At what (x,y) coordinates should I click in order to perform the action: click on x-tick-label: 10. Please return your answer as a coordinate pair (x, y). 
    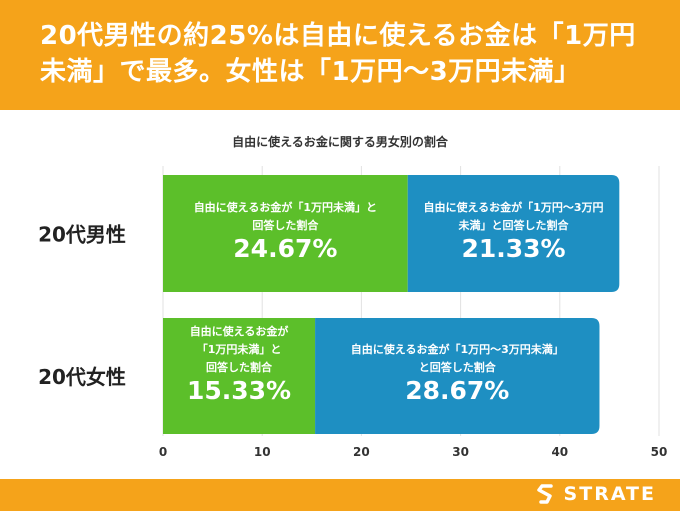
    Looking at the image, I should click on (262, 452).